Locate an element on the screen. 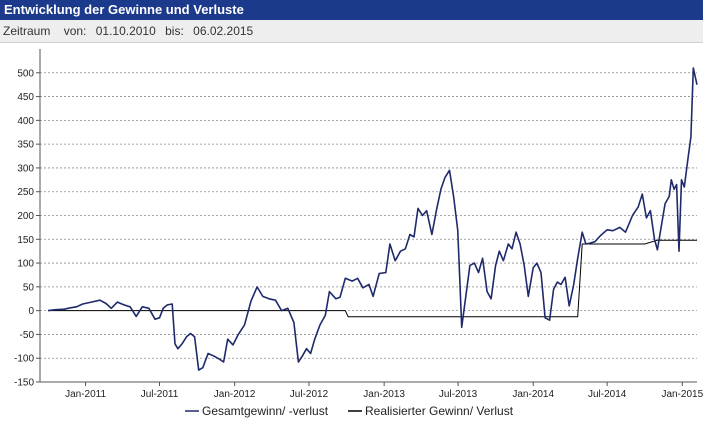 The image size is (703, 432). y-tick-label: -50 is located at coordinates (27, 335).